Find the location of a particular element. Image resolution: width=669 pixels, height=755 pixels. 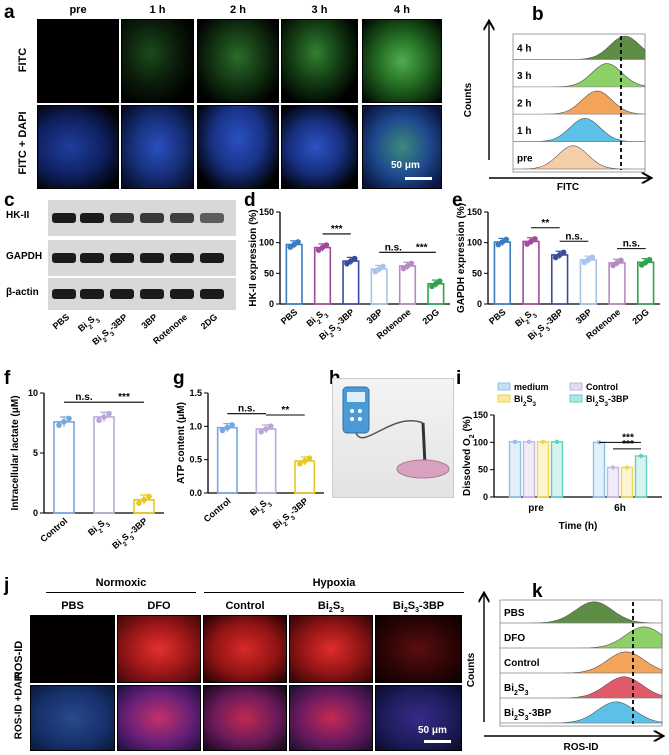

blot-band-1-rotenone is located at coordinates (182, 258).